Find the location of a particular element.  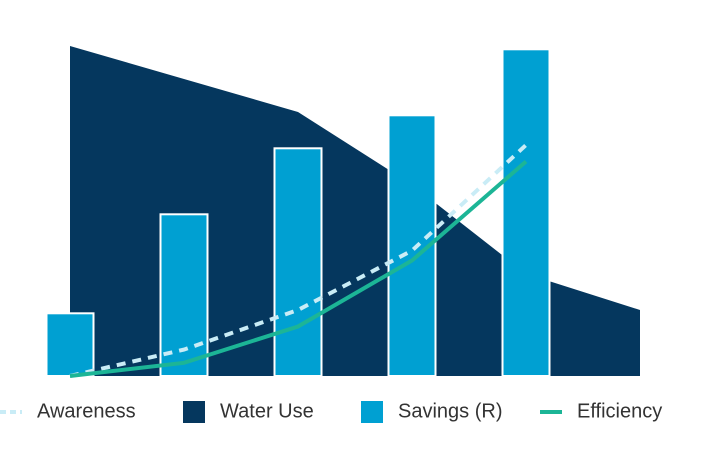

legend-label: Efficiency is located at coordinates (619, 411).